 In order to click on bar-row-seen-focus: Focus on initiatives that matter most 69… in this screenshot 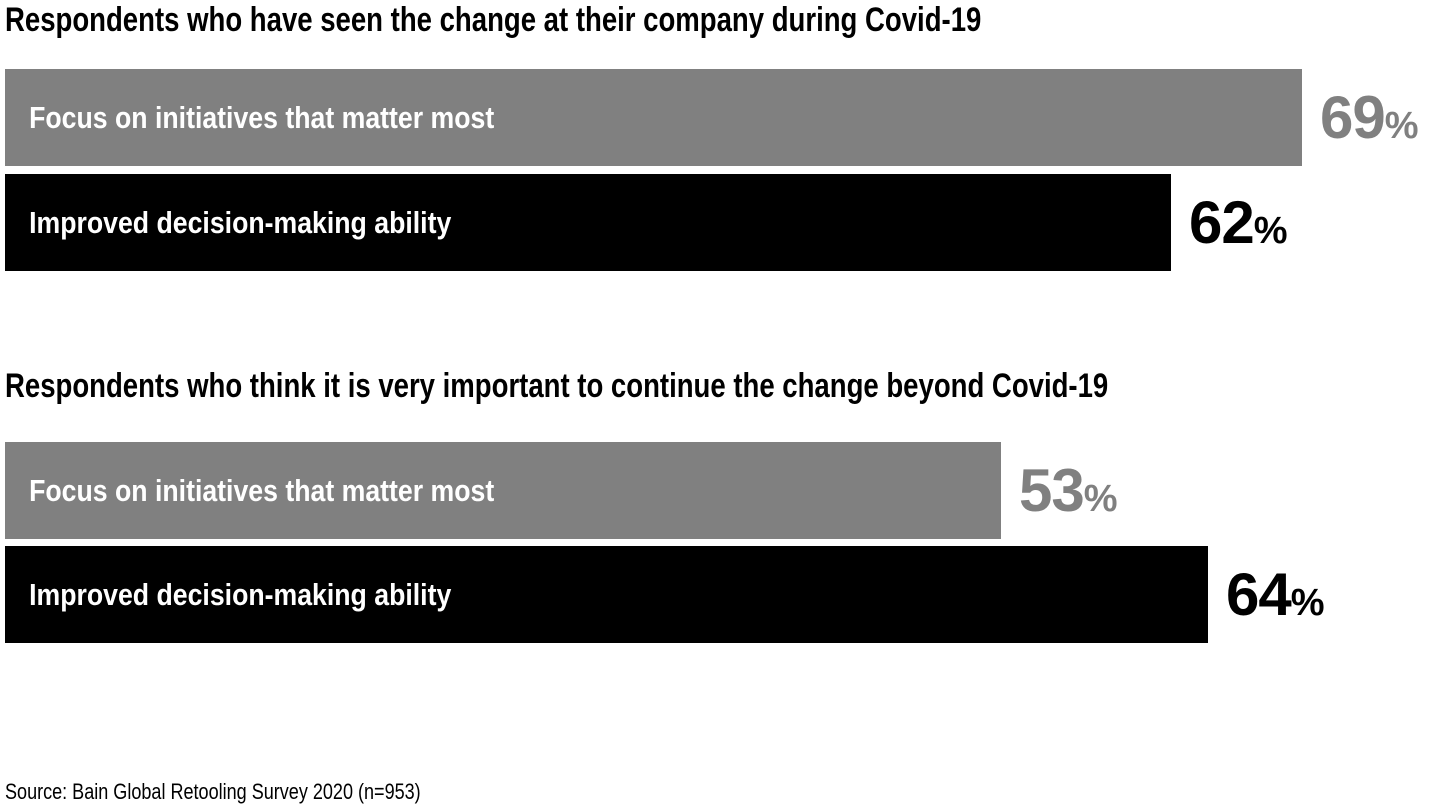, I will do `click(712, 117)`.